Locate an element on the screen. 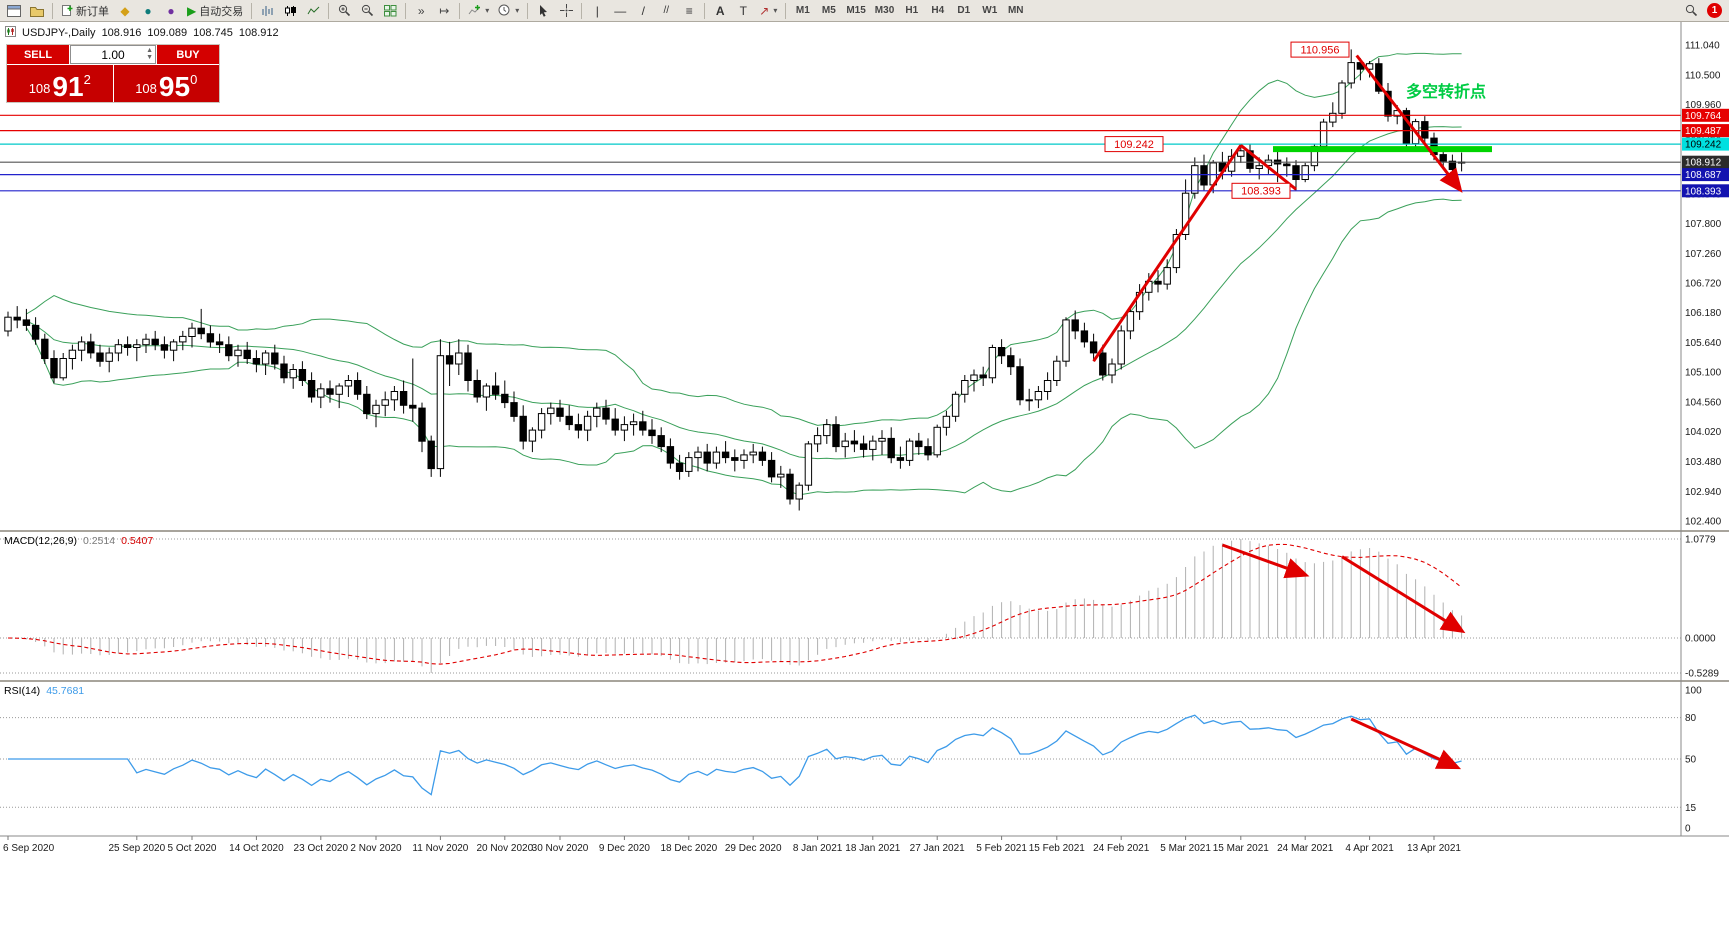 The image size is (1729, 946). new-order-button: 新订单 is located at coordinates (85, 11).